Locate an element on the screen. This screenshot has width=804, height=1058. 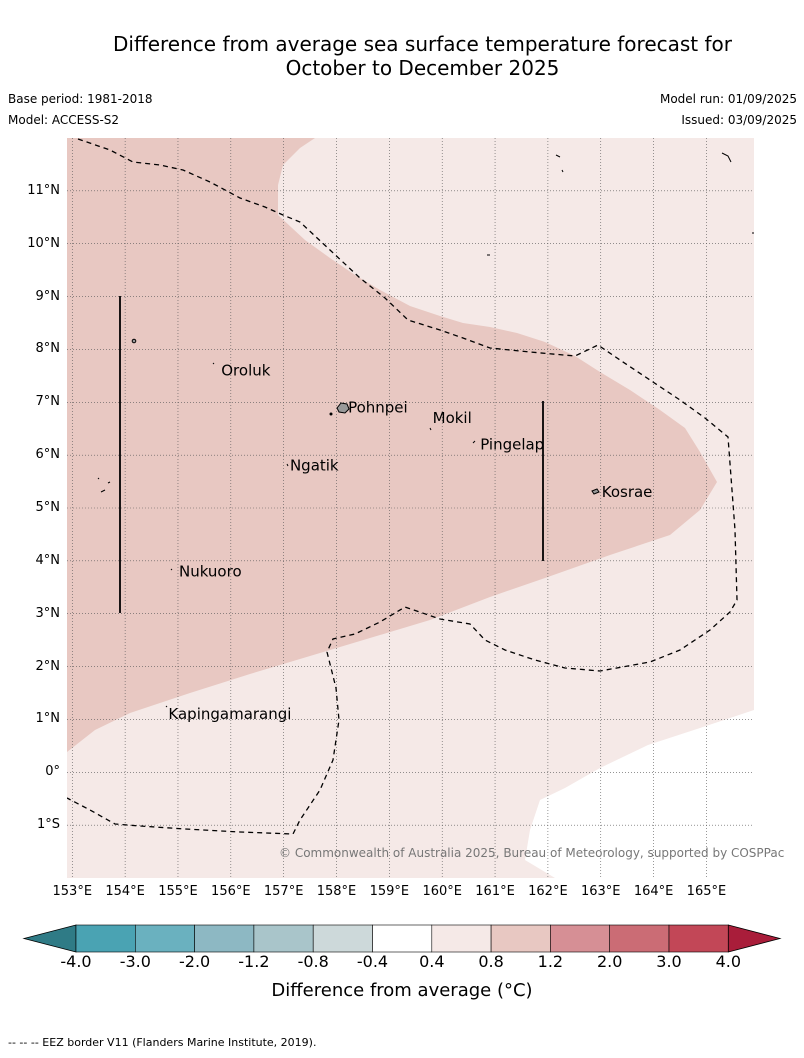
latitude-label: 9°N is located at coordinates (48, 296).